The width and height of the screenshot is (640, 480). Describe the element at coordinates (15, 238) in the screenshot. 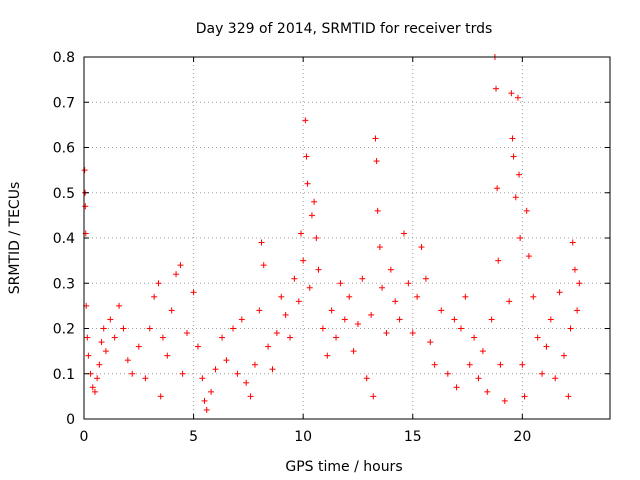

I see `y-axis-label: SRMTID / TECUs` at that location.